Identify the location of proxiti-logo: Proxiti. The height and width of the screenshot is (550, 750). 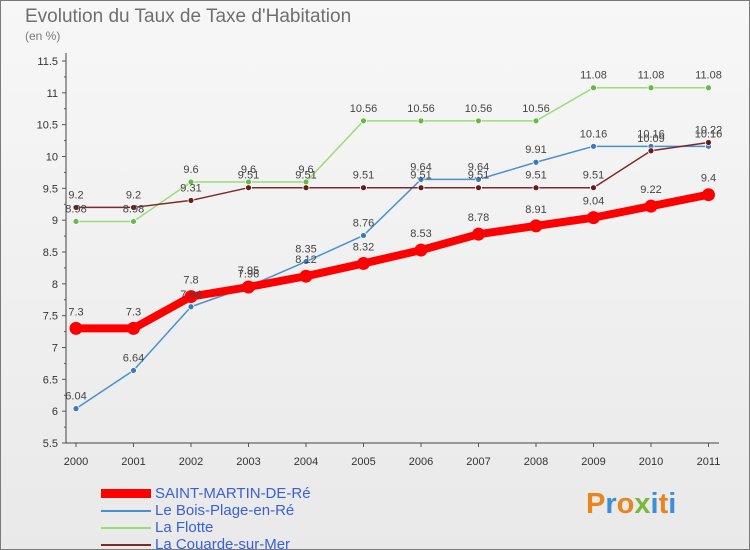
(631, 504).